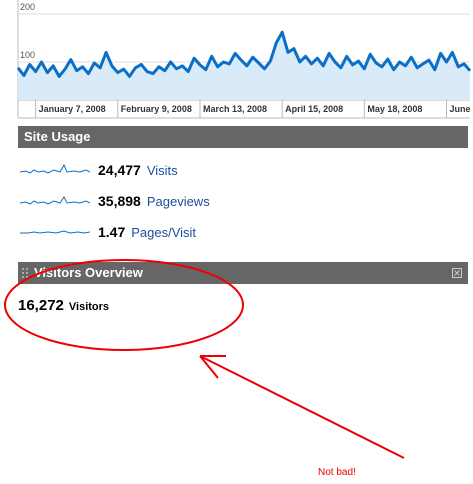  What do you see at coordinates (162, 170) in the screenshot?
I see `metric-label: Visits` at bounding box center [162, 170].